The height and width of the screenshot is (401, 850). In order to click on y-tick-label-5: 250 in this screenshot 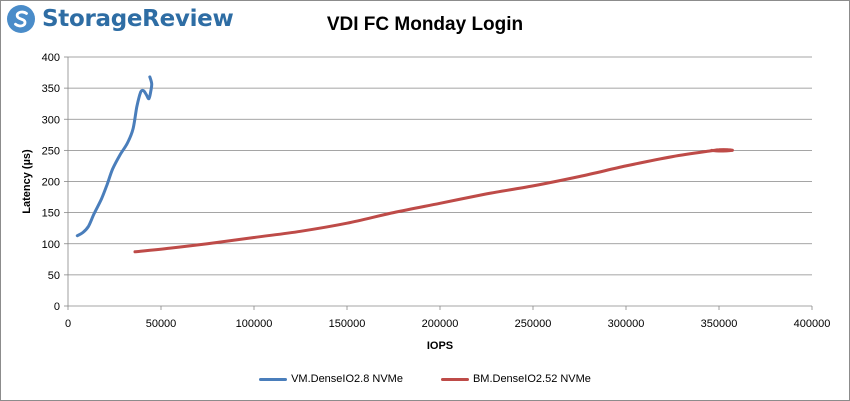, I will do `click(51, 151)`.